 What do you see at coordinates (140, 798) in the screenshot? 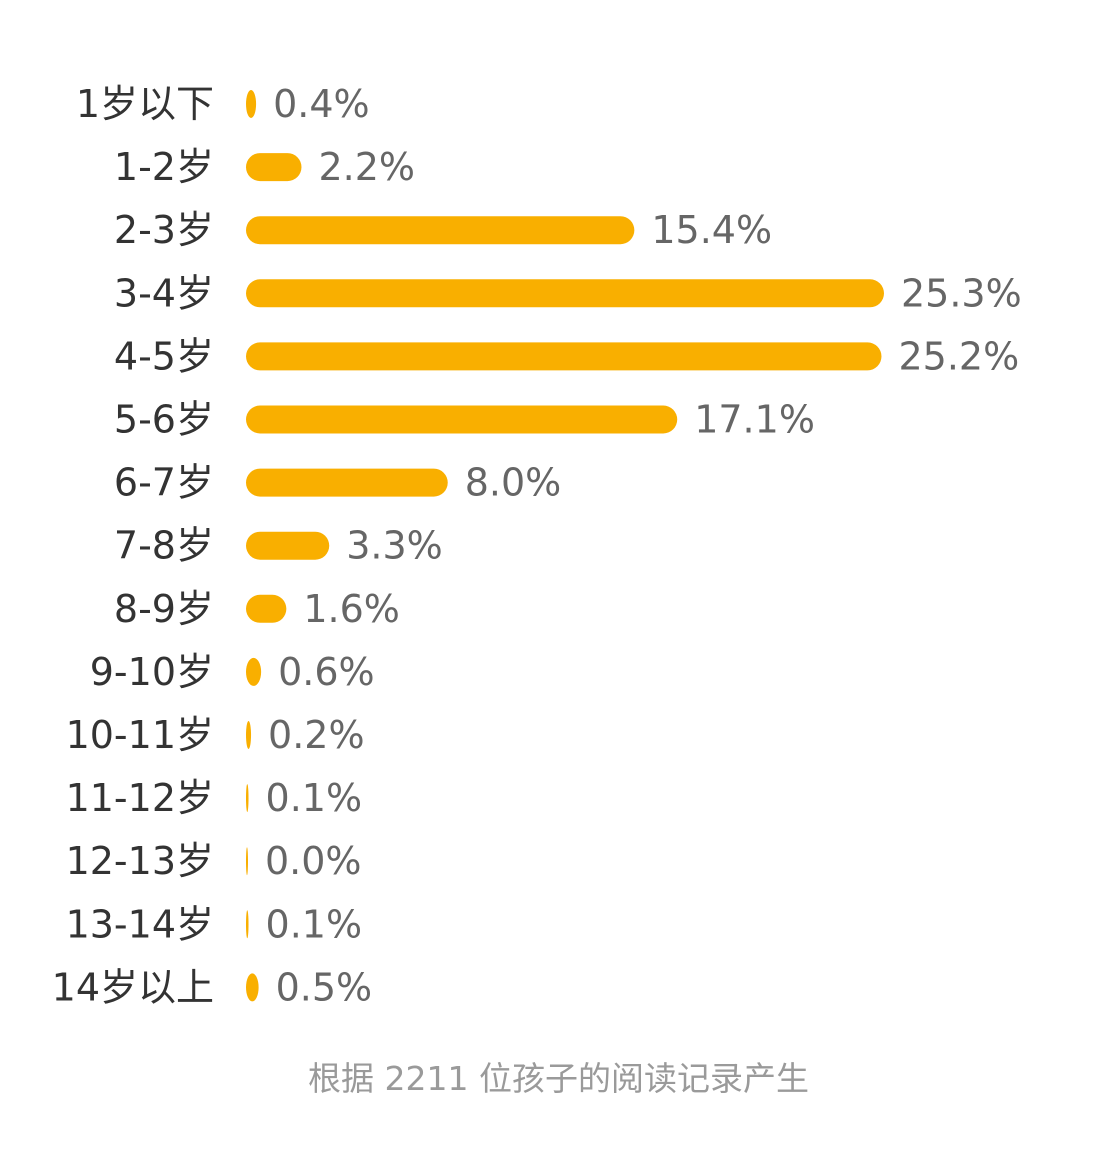
I see `category-label: 11-12岁` at bounding box center [140, 798].